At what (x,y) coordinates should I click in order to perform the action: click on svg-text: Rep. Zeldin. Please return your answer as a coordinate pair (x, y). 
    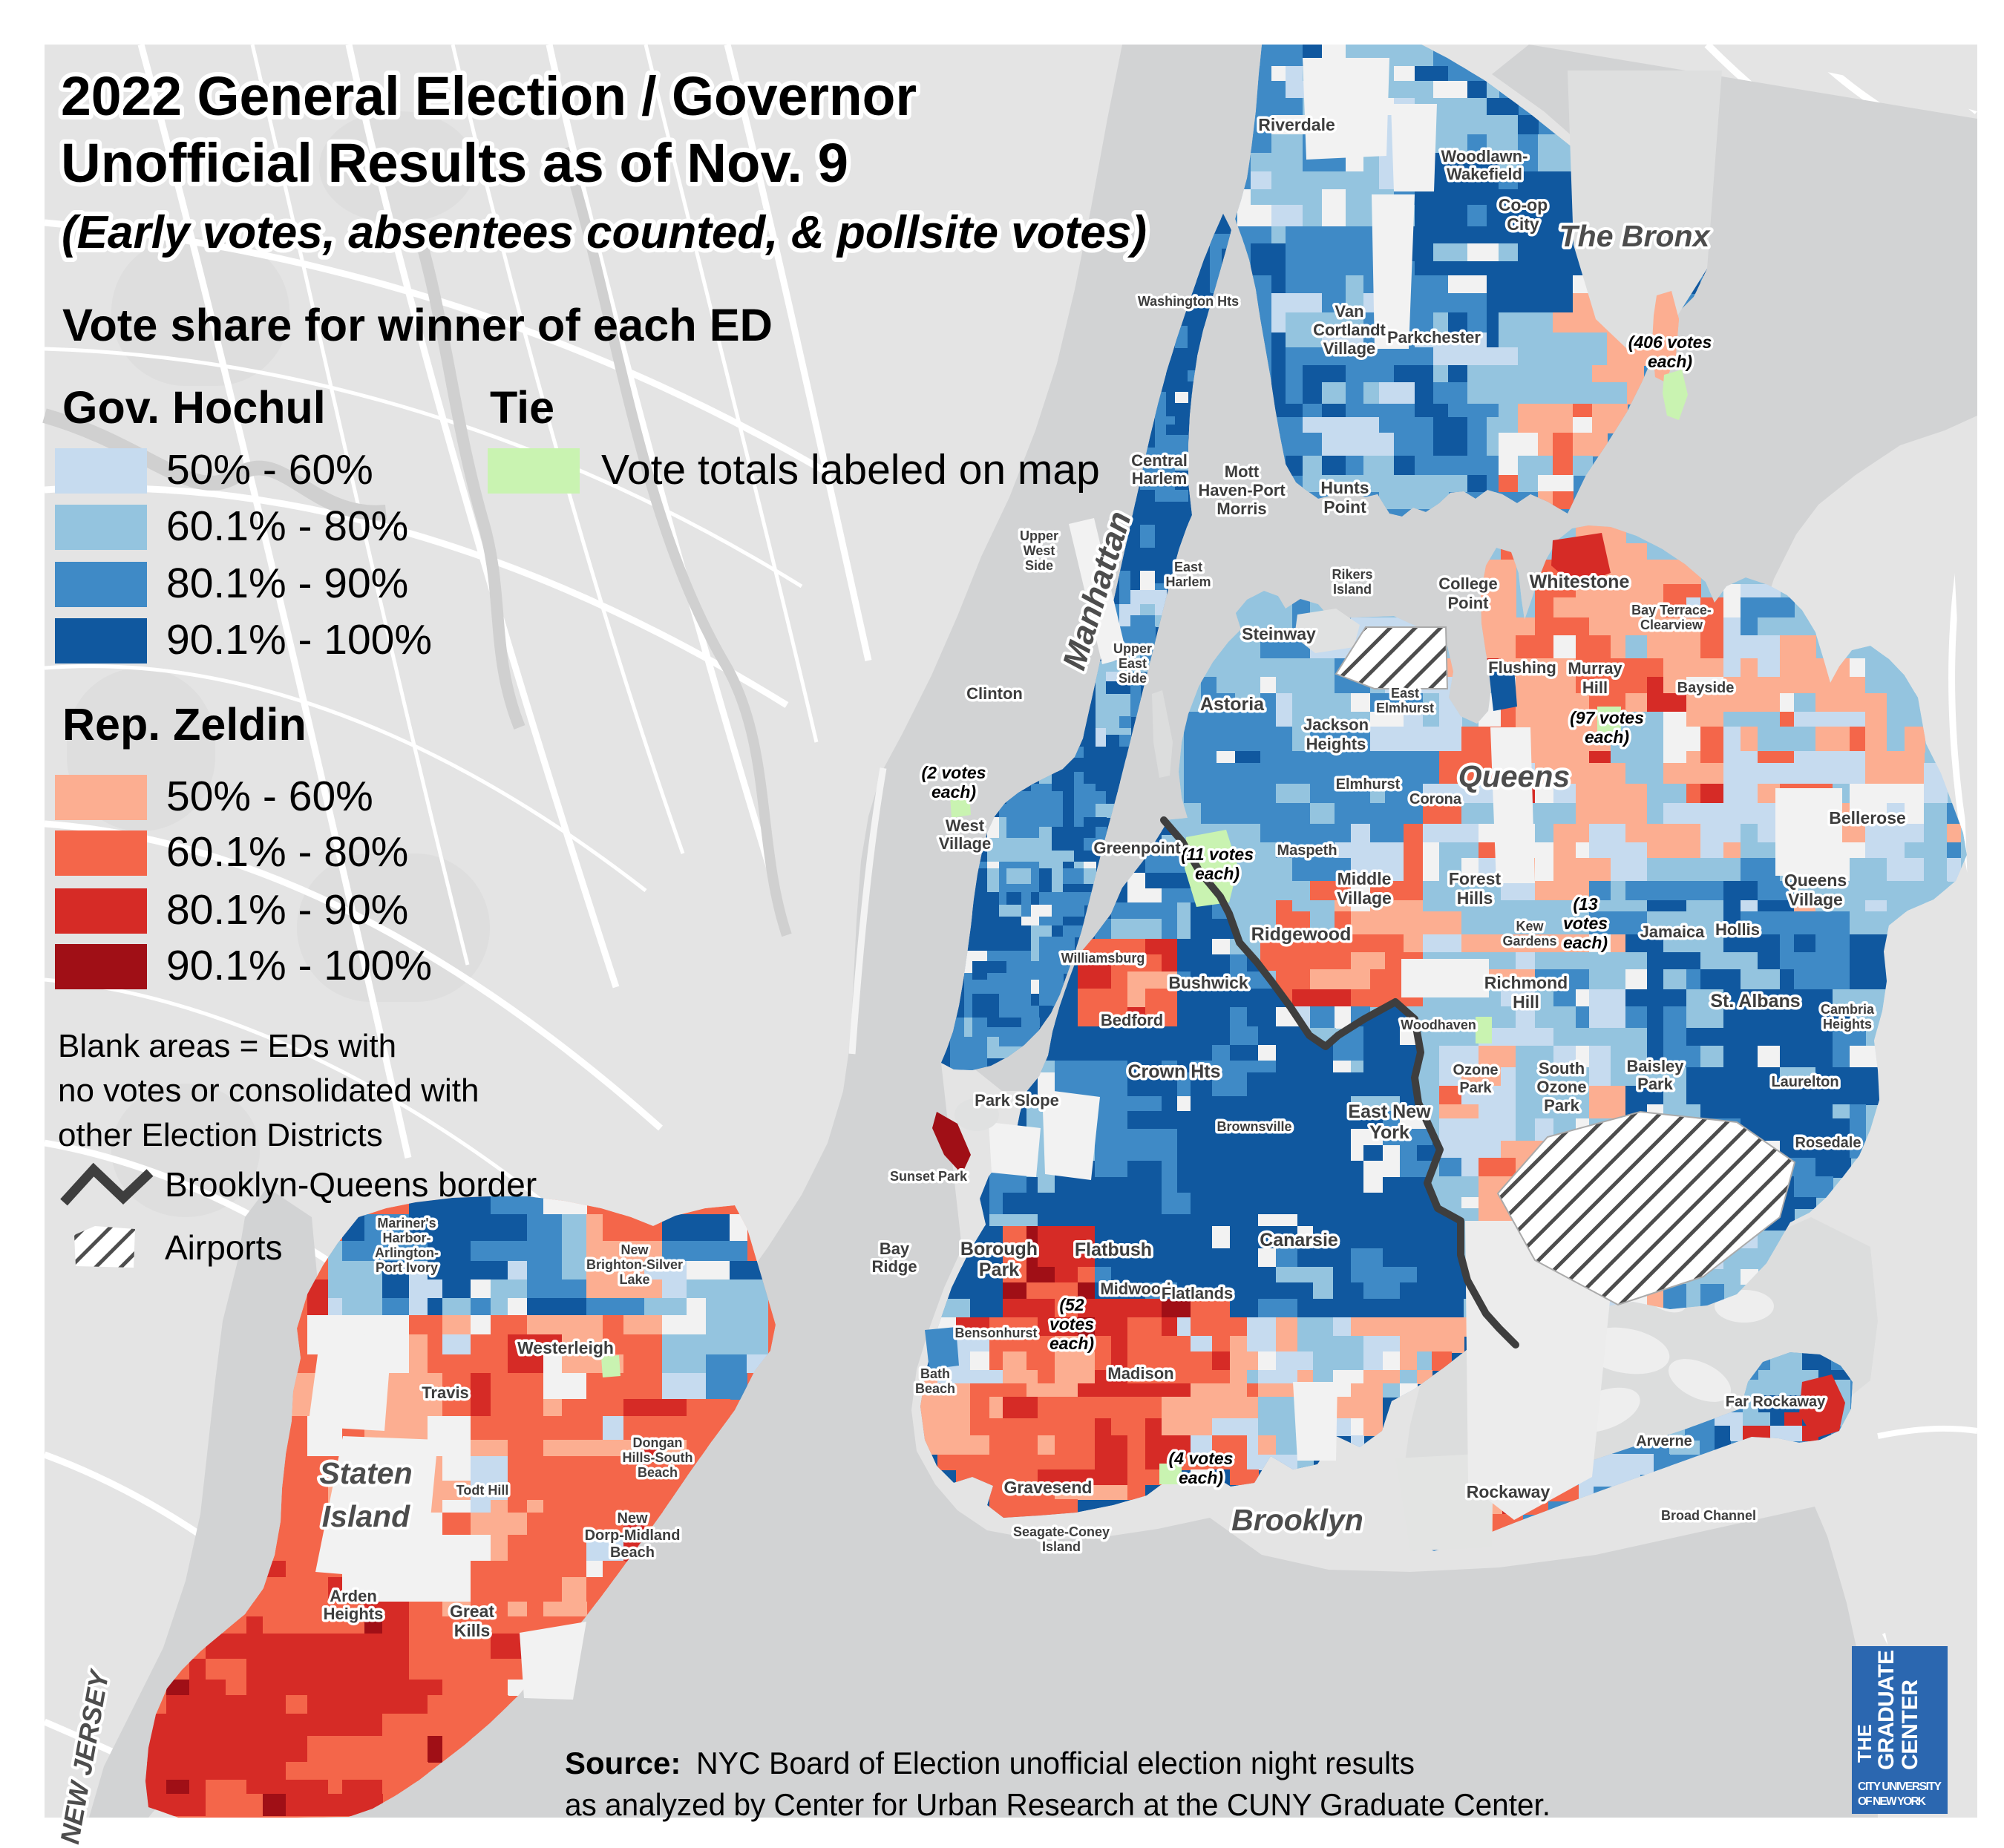
    Looking at the image, I should click on (184, 724).